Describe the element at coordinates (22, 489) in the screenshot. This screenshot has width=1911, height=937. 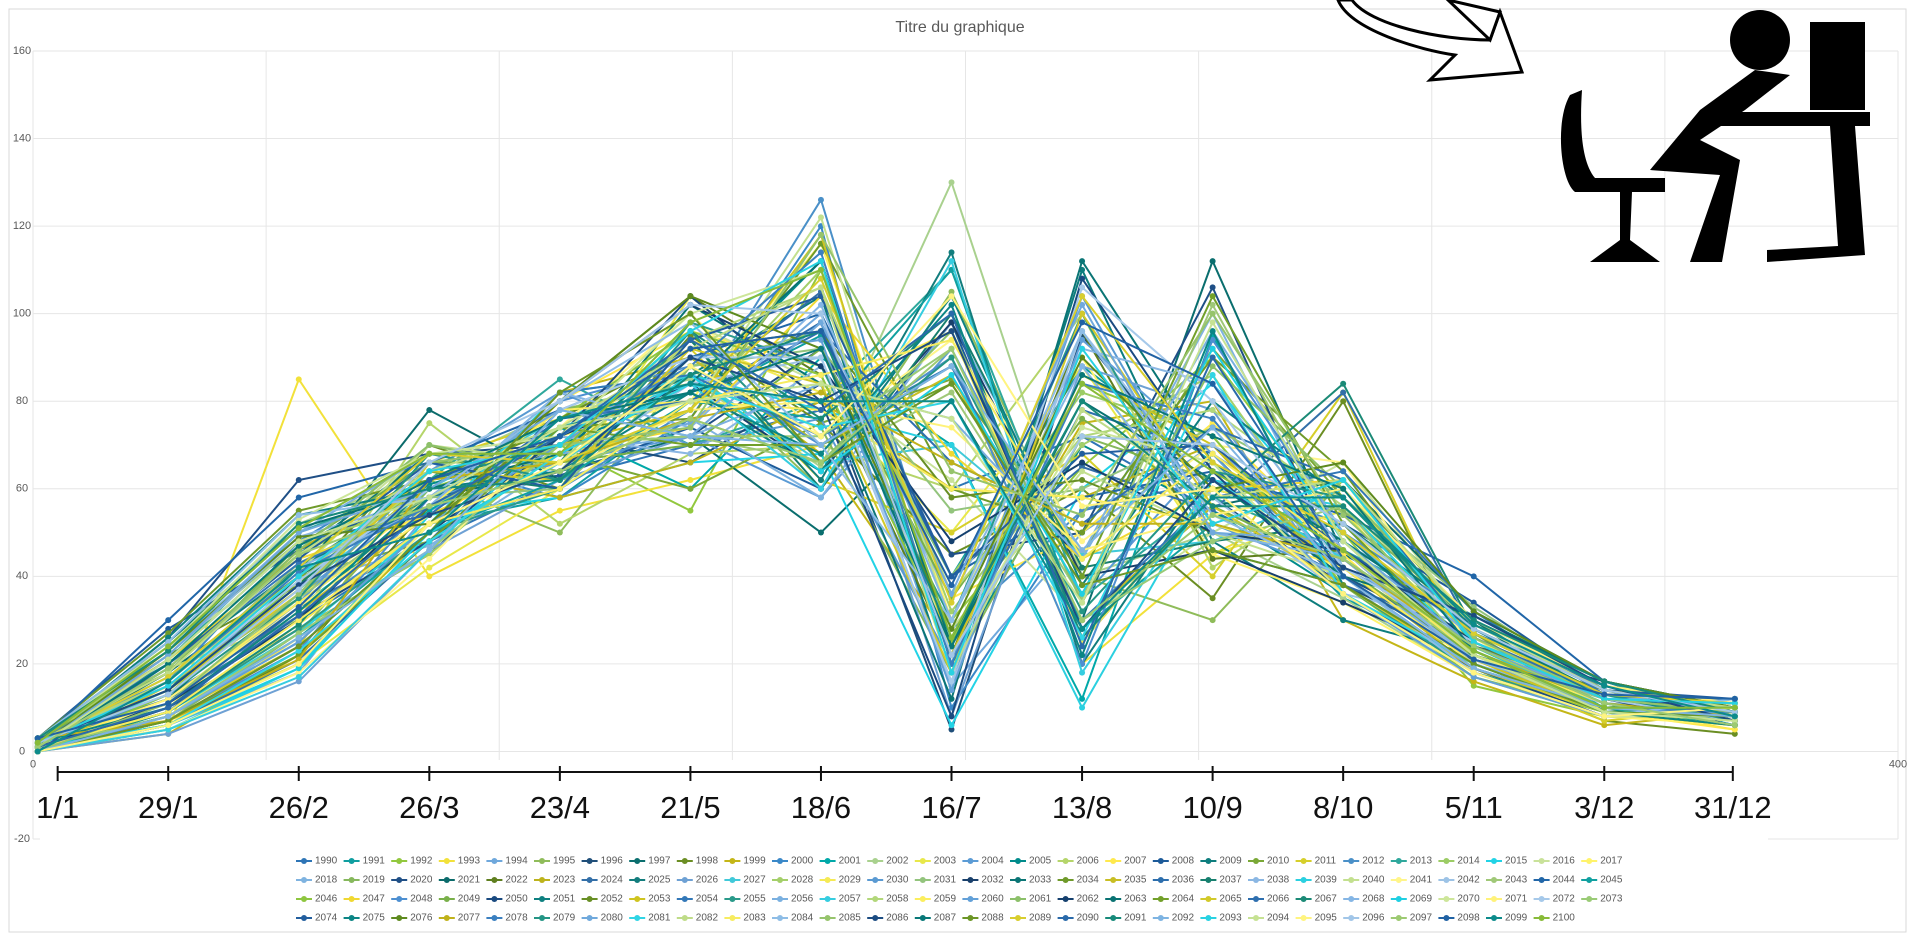
I see `y-tick-label: 60` at that location.